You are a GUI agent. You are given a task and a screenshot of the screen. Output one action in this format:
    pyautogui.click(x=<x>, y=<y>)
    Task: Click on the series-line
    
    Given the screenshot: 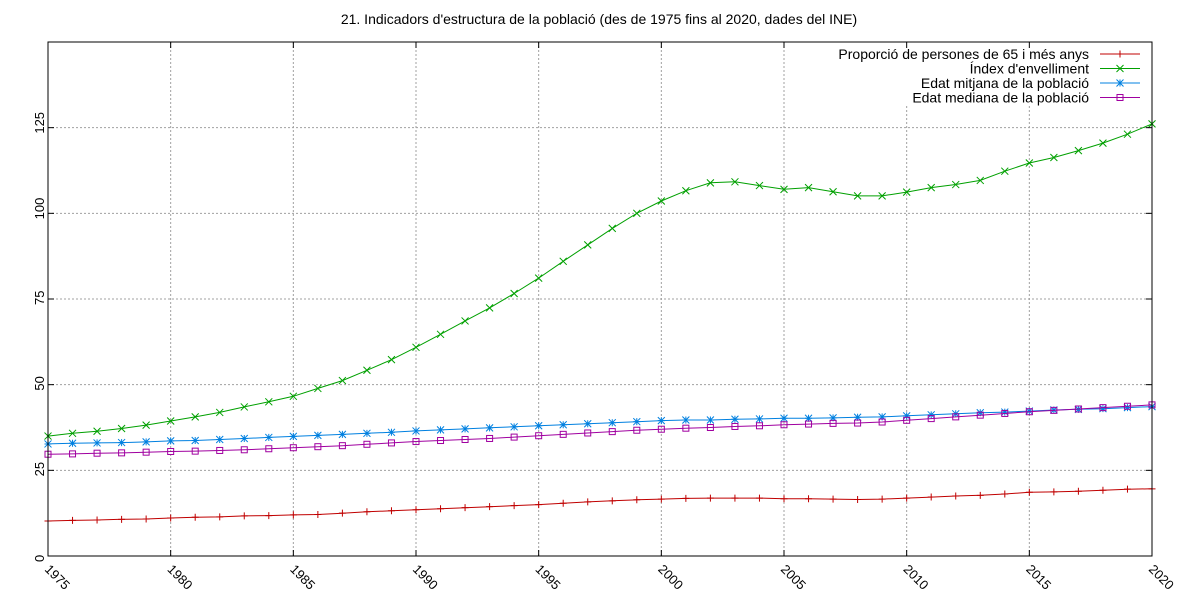 What is the action you would take?
    pyautogui.click(x=600, y=505)
    